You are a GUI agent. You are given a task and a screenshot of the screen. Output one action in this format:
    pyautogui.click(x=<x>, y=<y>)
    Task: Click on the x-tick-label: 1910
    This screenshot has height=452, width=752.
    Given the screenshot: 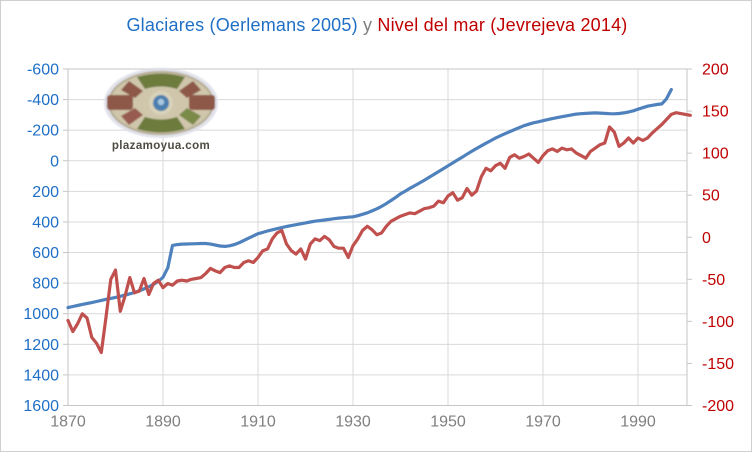 What is the action you would take?
    pyautogui.click(x=258, y=422)
    